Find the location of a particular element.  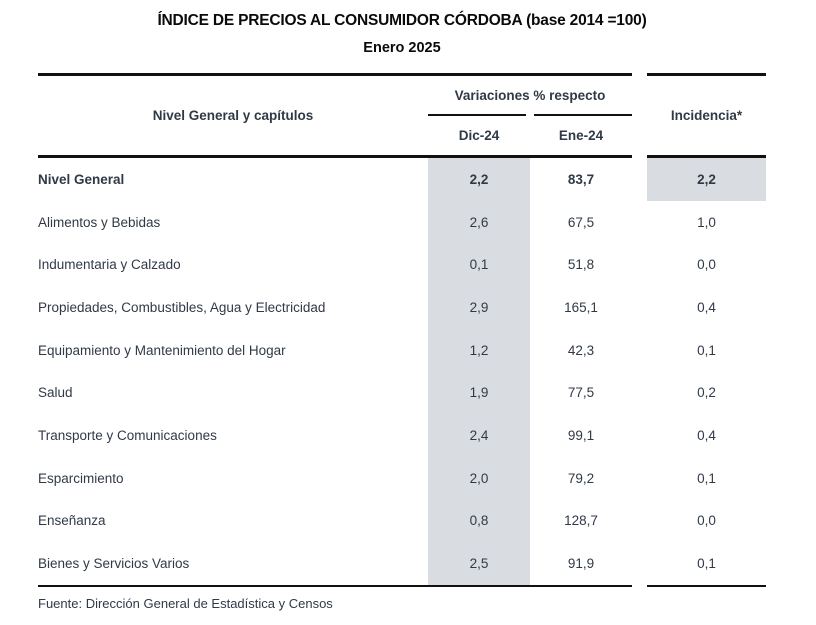

table-row: Enseñanza 0,8 128,7 is located at coordinates (335, 521).